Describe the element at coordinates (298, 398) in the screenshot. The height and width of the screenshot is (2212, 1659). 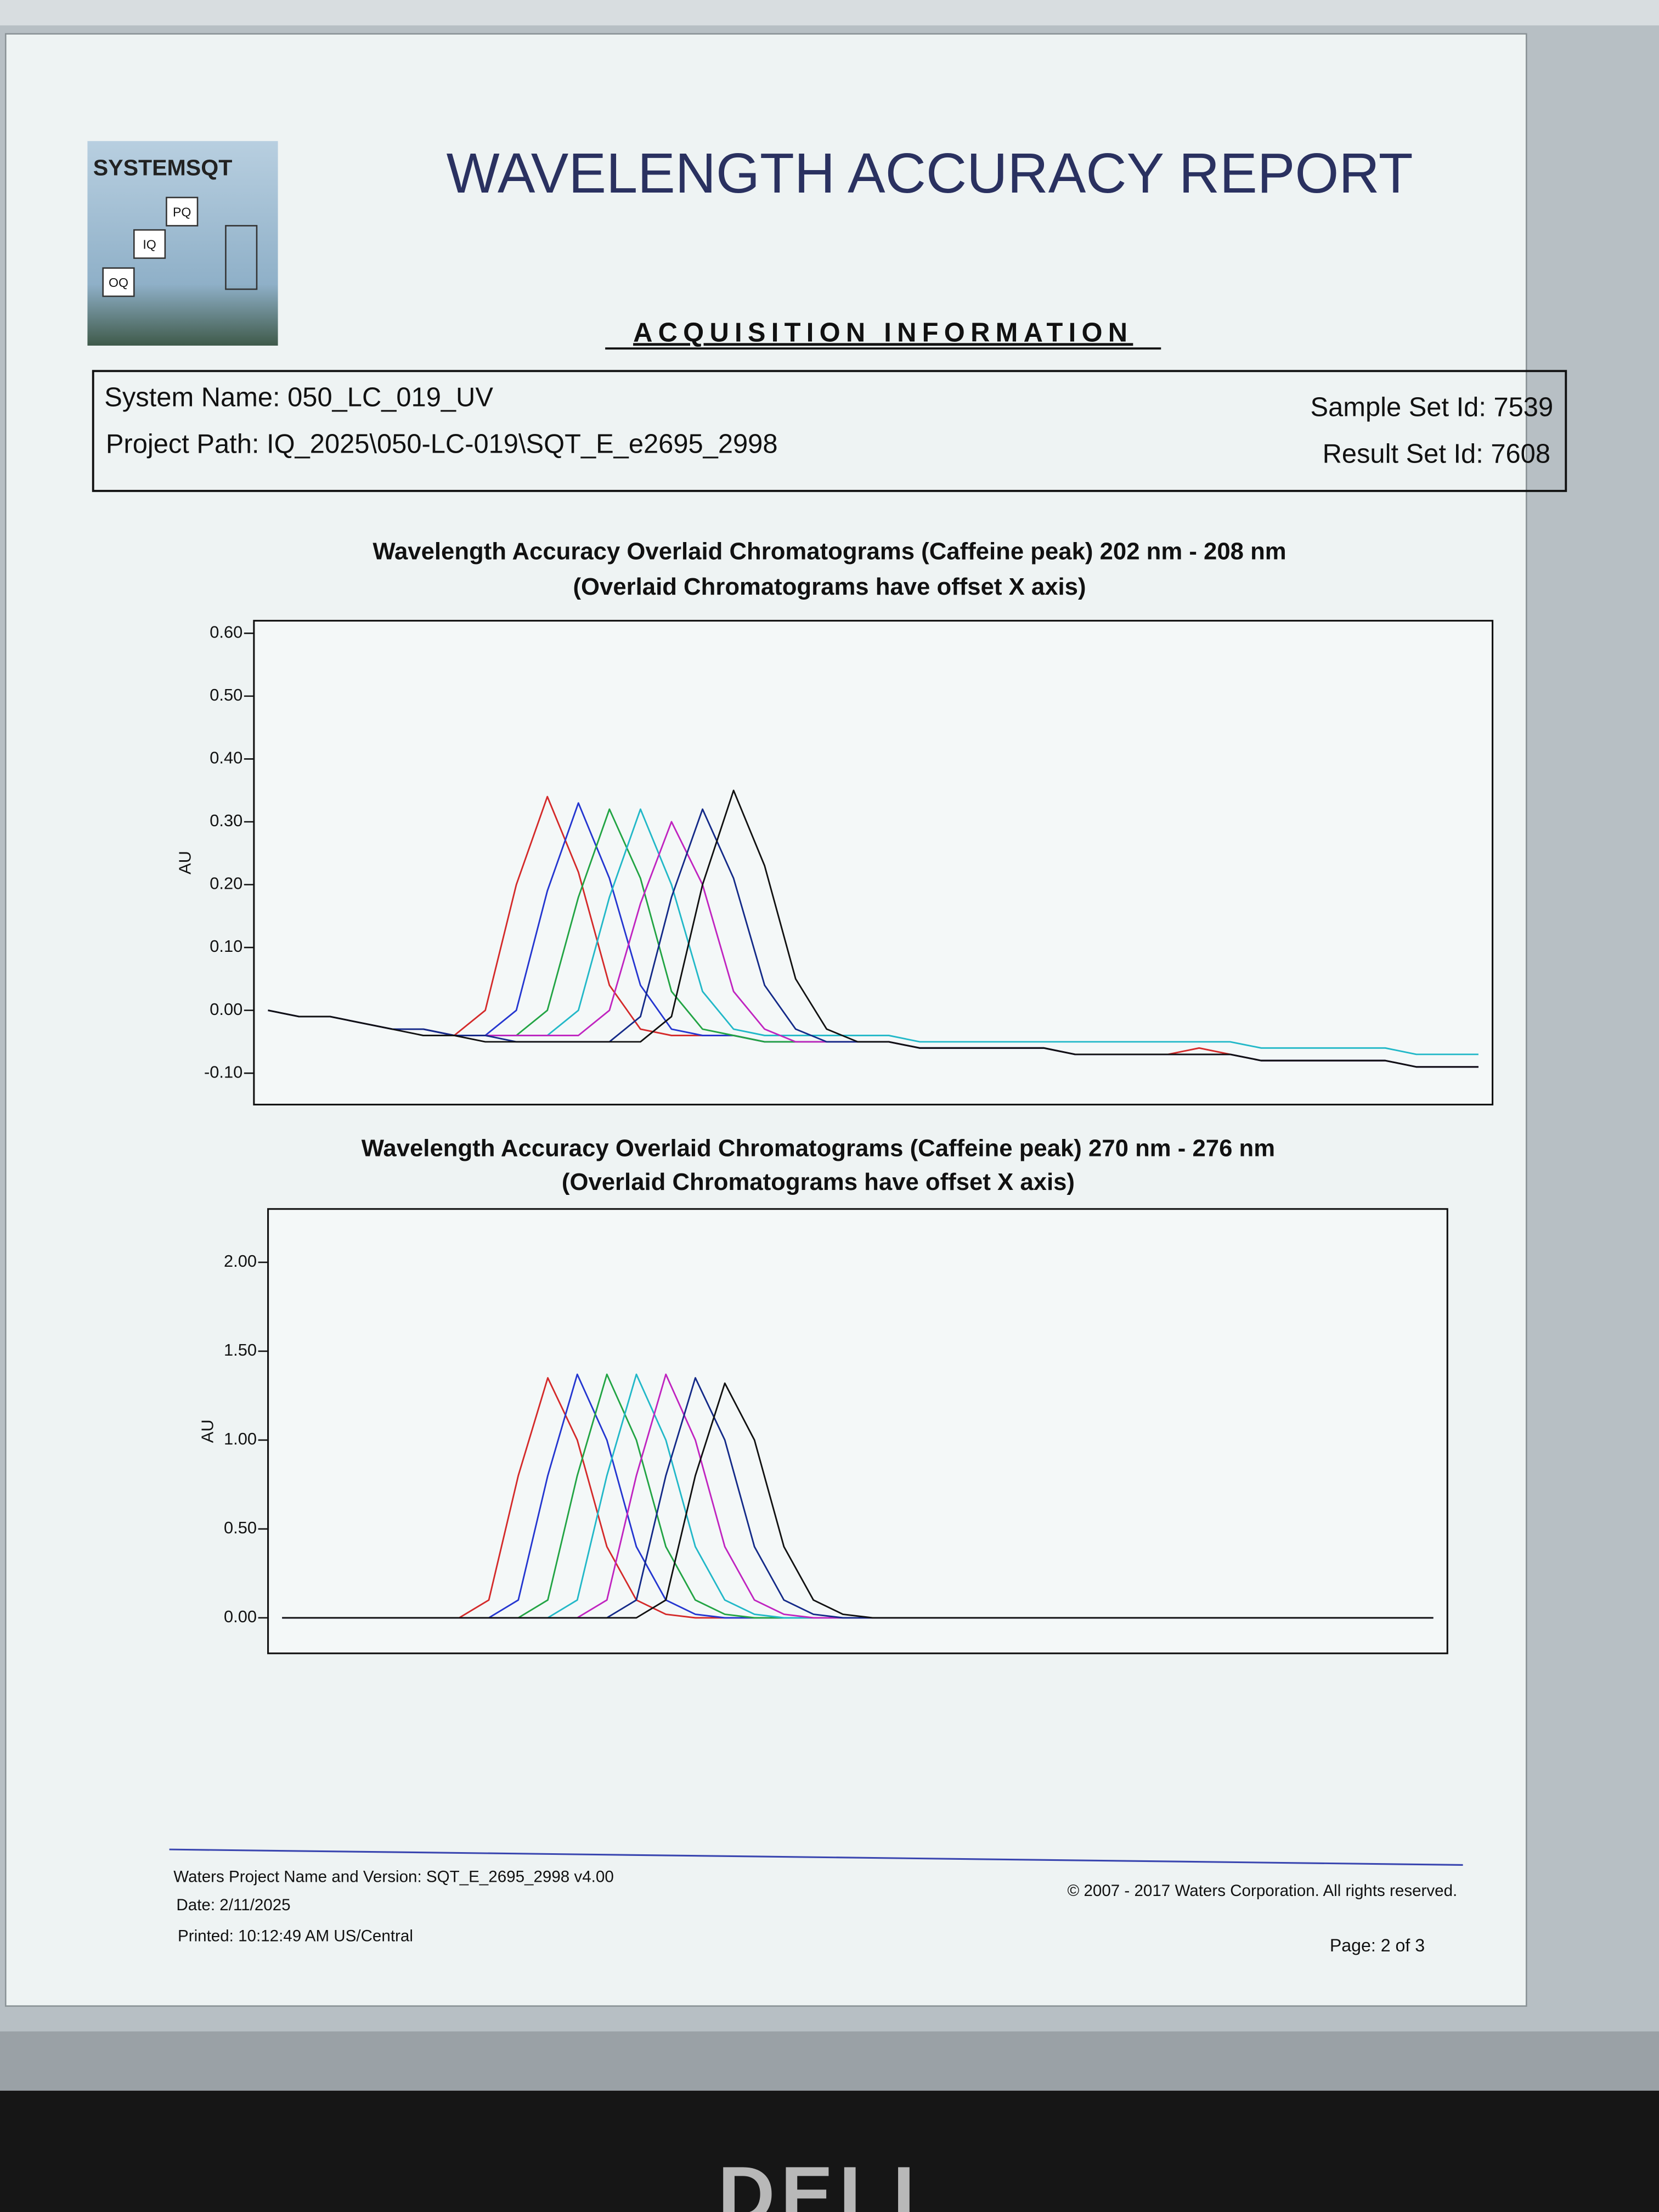
I see `system-name: System Name: 050_LC_019_UV` at that location.